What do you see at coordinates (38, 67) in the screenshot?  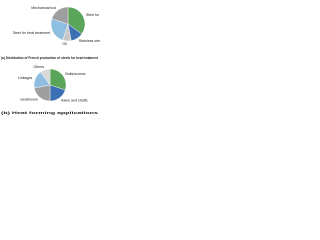 I see `slice-label: Others` at bounding box center [38, 67].